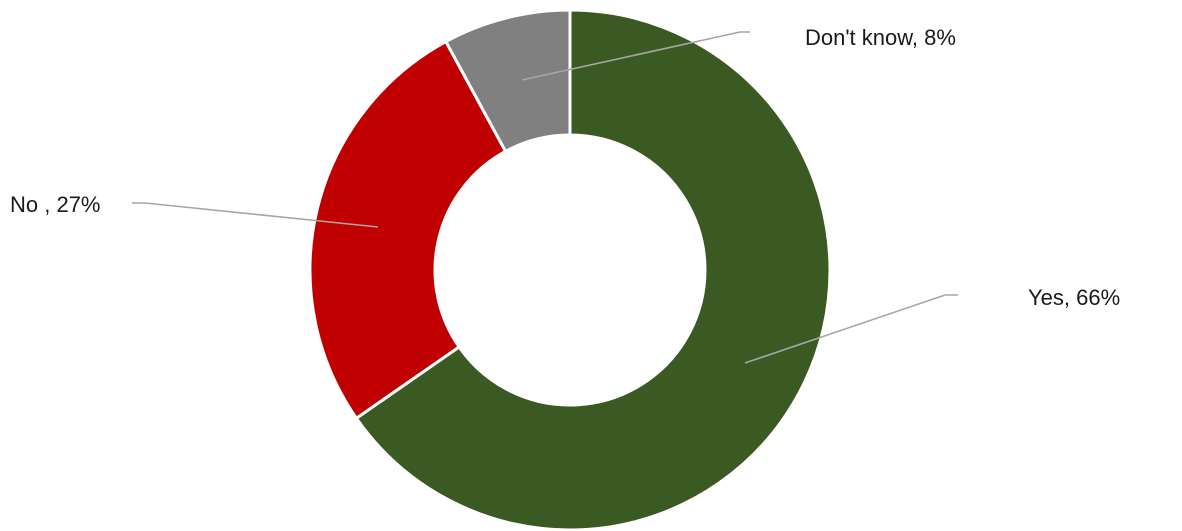 This screenshot has width=1182, height=531. Describe the element at coordinates (635, 56) in the screenshot. I see `leader-line-don-t-know` at that location.